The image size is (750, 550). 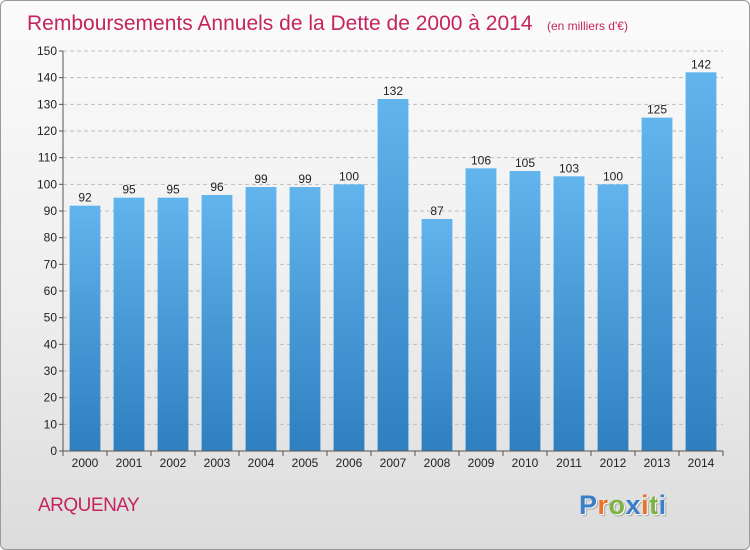 I want to click on x-tick-label-2011: 2011, so click(x=569, y=463).